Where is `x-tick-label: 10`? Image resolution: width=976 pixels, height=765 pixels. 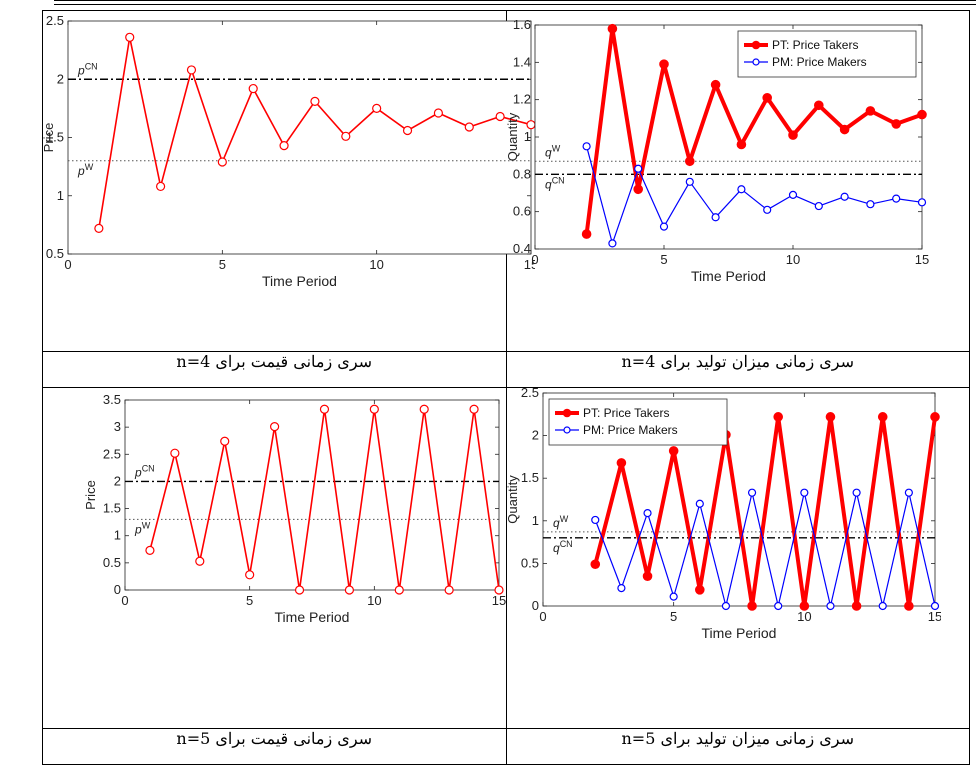 x-tick-label: 10 is located at coordinates (376, 264).